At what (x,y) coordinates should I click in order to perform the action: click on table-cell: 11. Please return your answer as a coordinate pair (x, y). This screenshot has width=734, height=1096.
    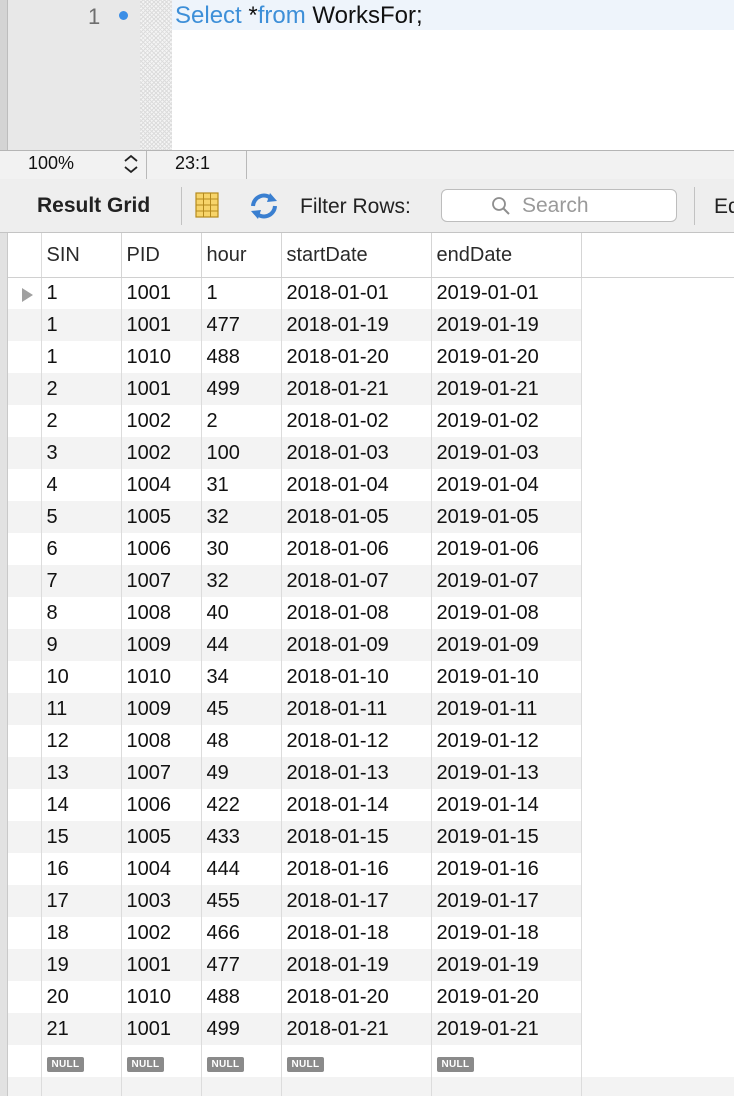
    Looking at the image, I should click on (81, 709).